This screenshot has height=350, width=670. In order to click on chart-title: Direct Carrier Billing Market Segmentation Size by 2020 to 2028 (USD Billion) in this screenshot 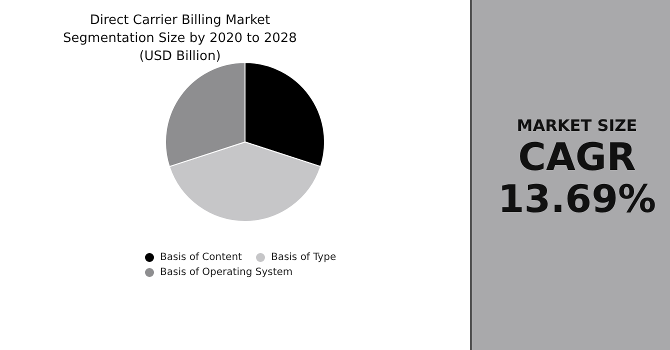, I will do `click(180, 39)`.